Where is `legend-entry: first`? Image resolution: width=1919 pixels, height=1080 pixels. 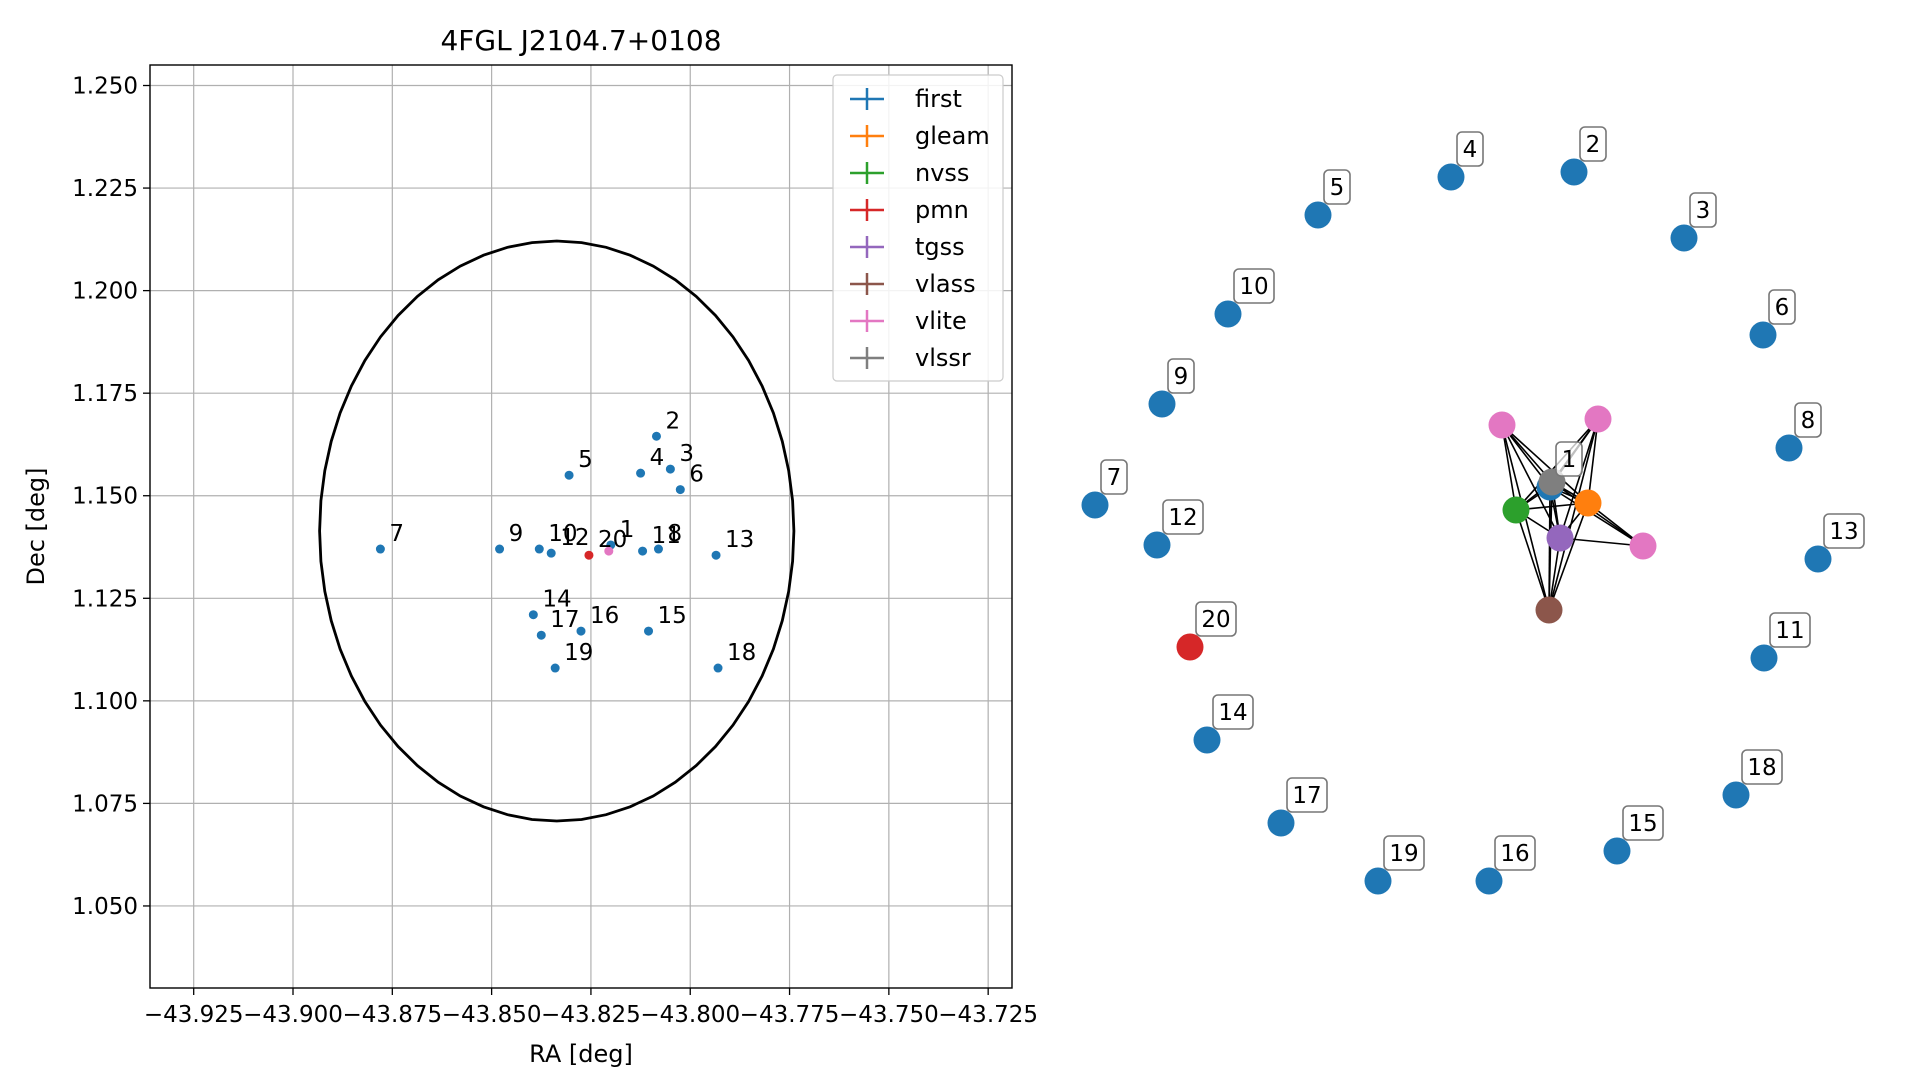
legend-entry: first is located at coordinates (938, 99).